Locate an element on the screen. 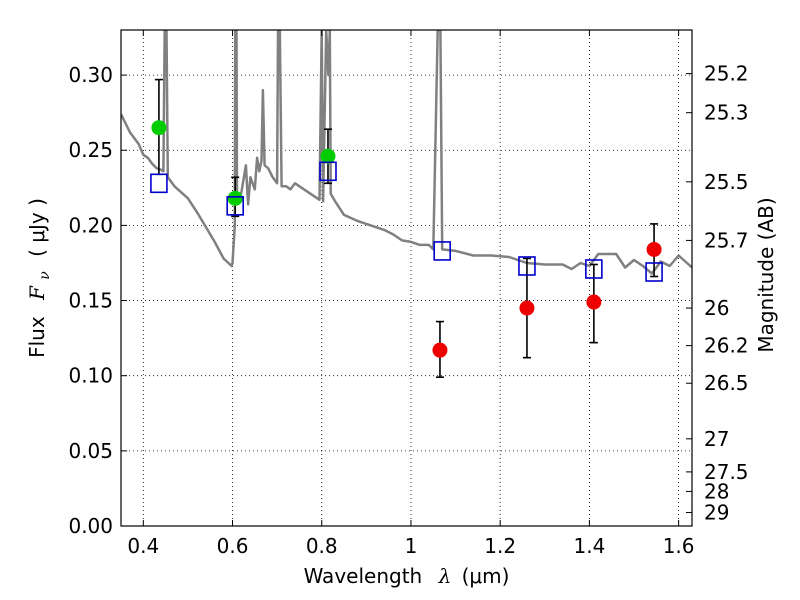  y2-tick-label: 25.2 is located at coordinates (726, 74).